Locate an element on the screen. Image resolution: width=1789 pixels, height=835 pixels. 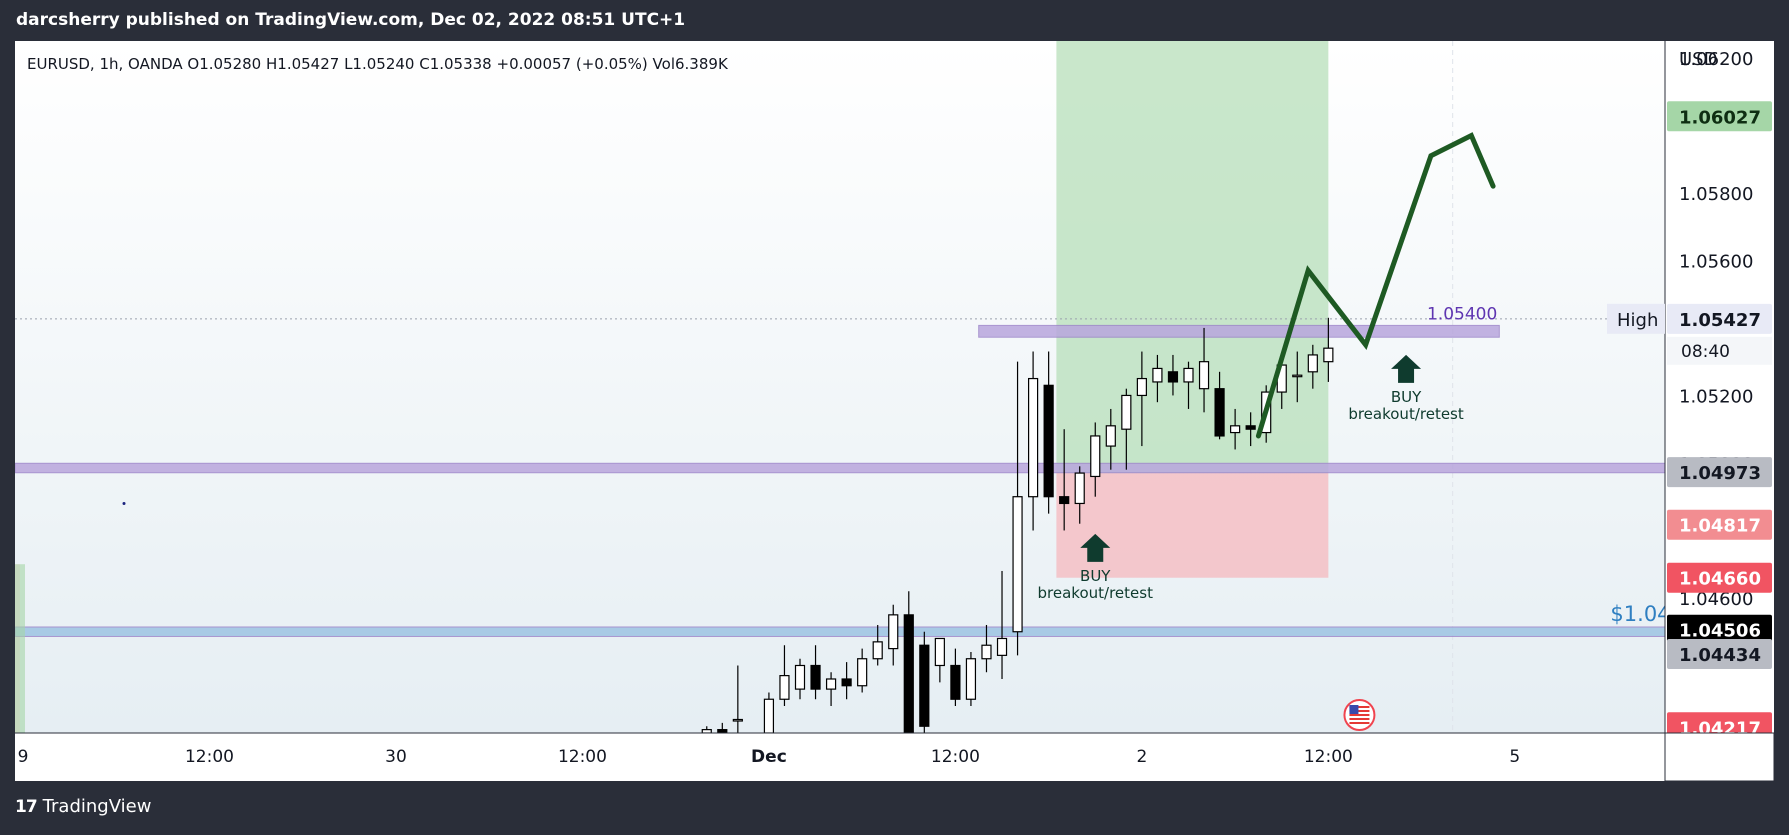
high-label-bg is located at coordinates (1636, 318).